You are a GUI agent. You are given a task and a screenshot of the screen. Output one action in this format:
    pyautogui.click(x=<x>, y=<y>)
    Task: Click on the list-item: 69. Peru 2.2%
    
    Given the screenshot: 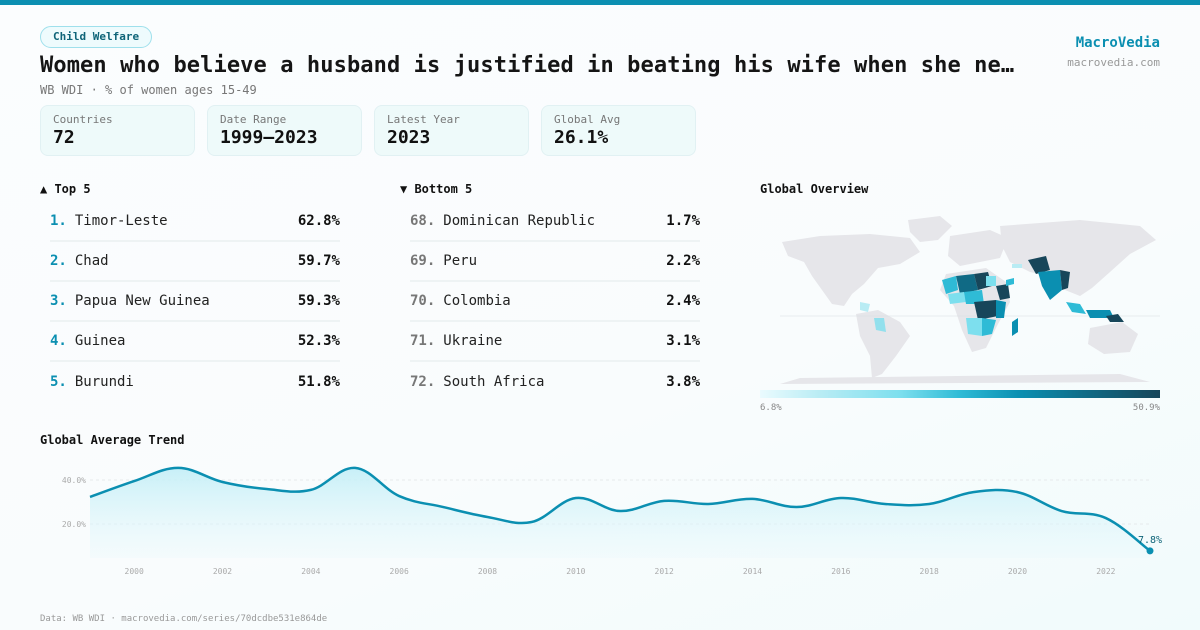 What is the action you would take?
    pyautogui.click(x=555, y=262)
    